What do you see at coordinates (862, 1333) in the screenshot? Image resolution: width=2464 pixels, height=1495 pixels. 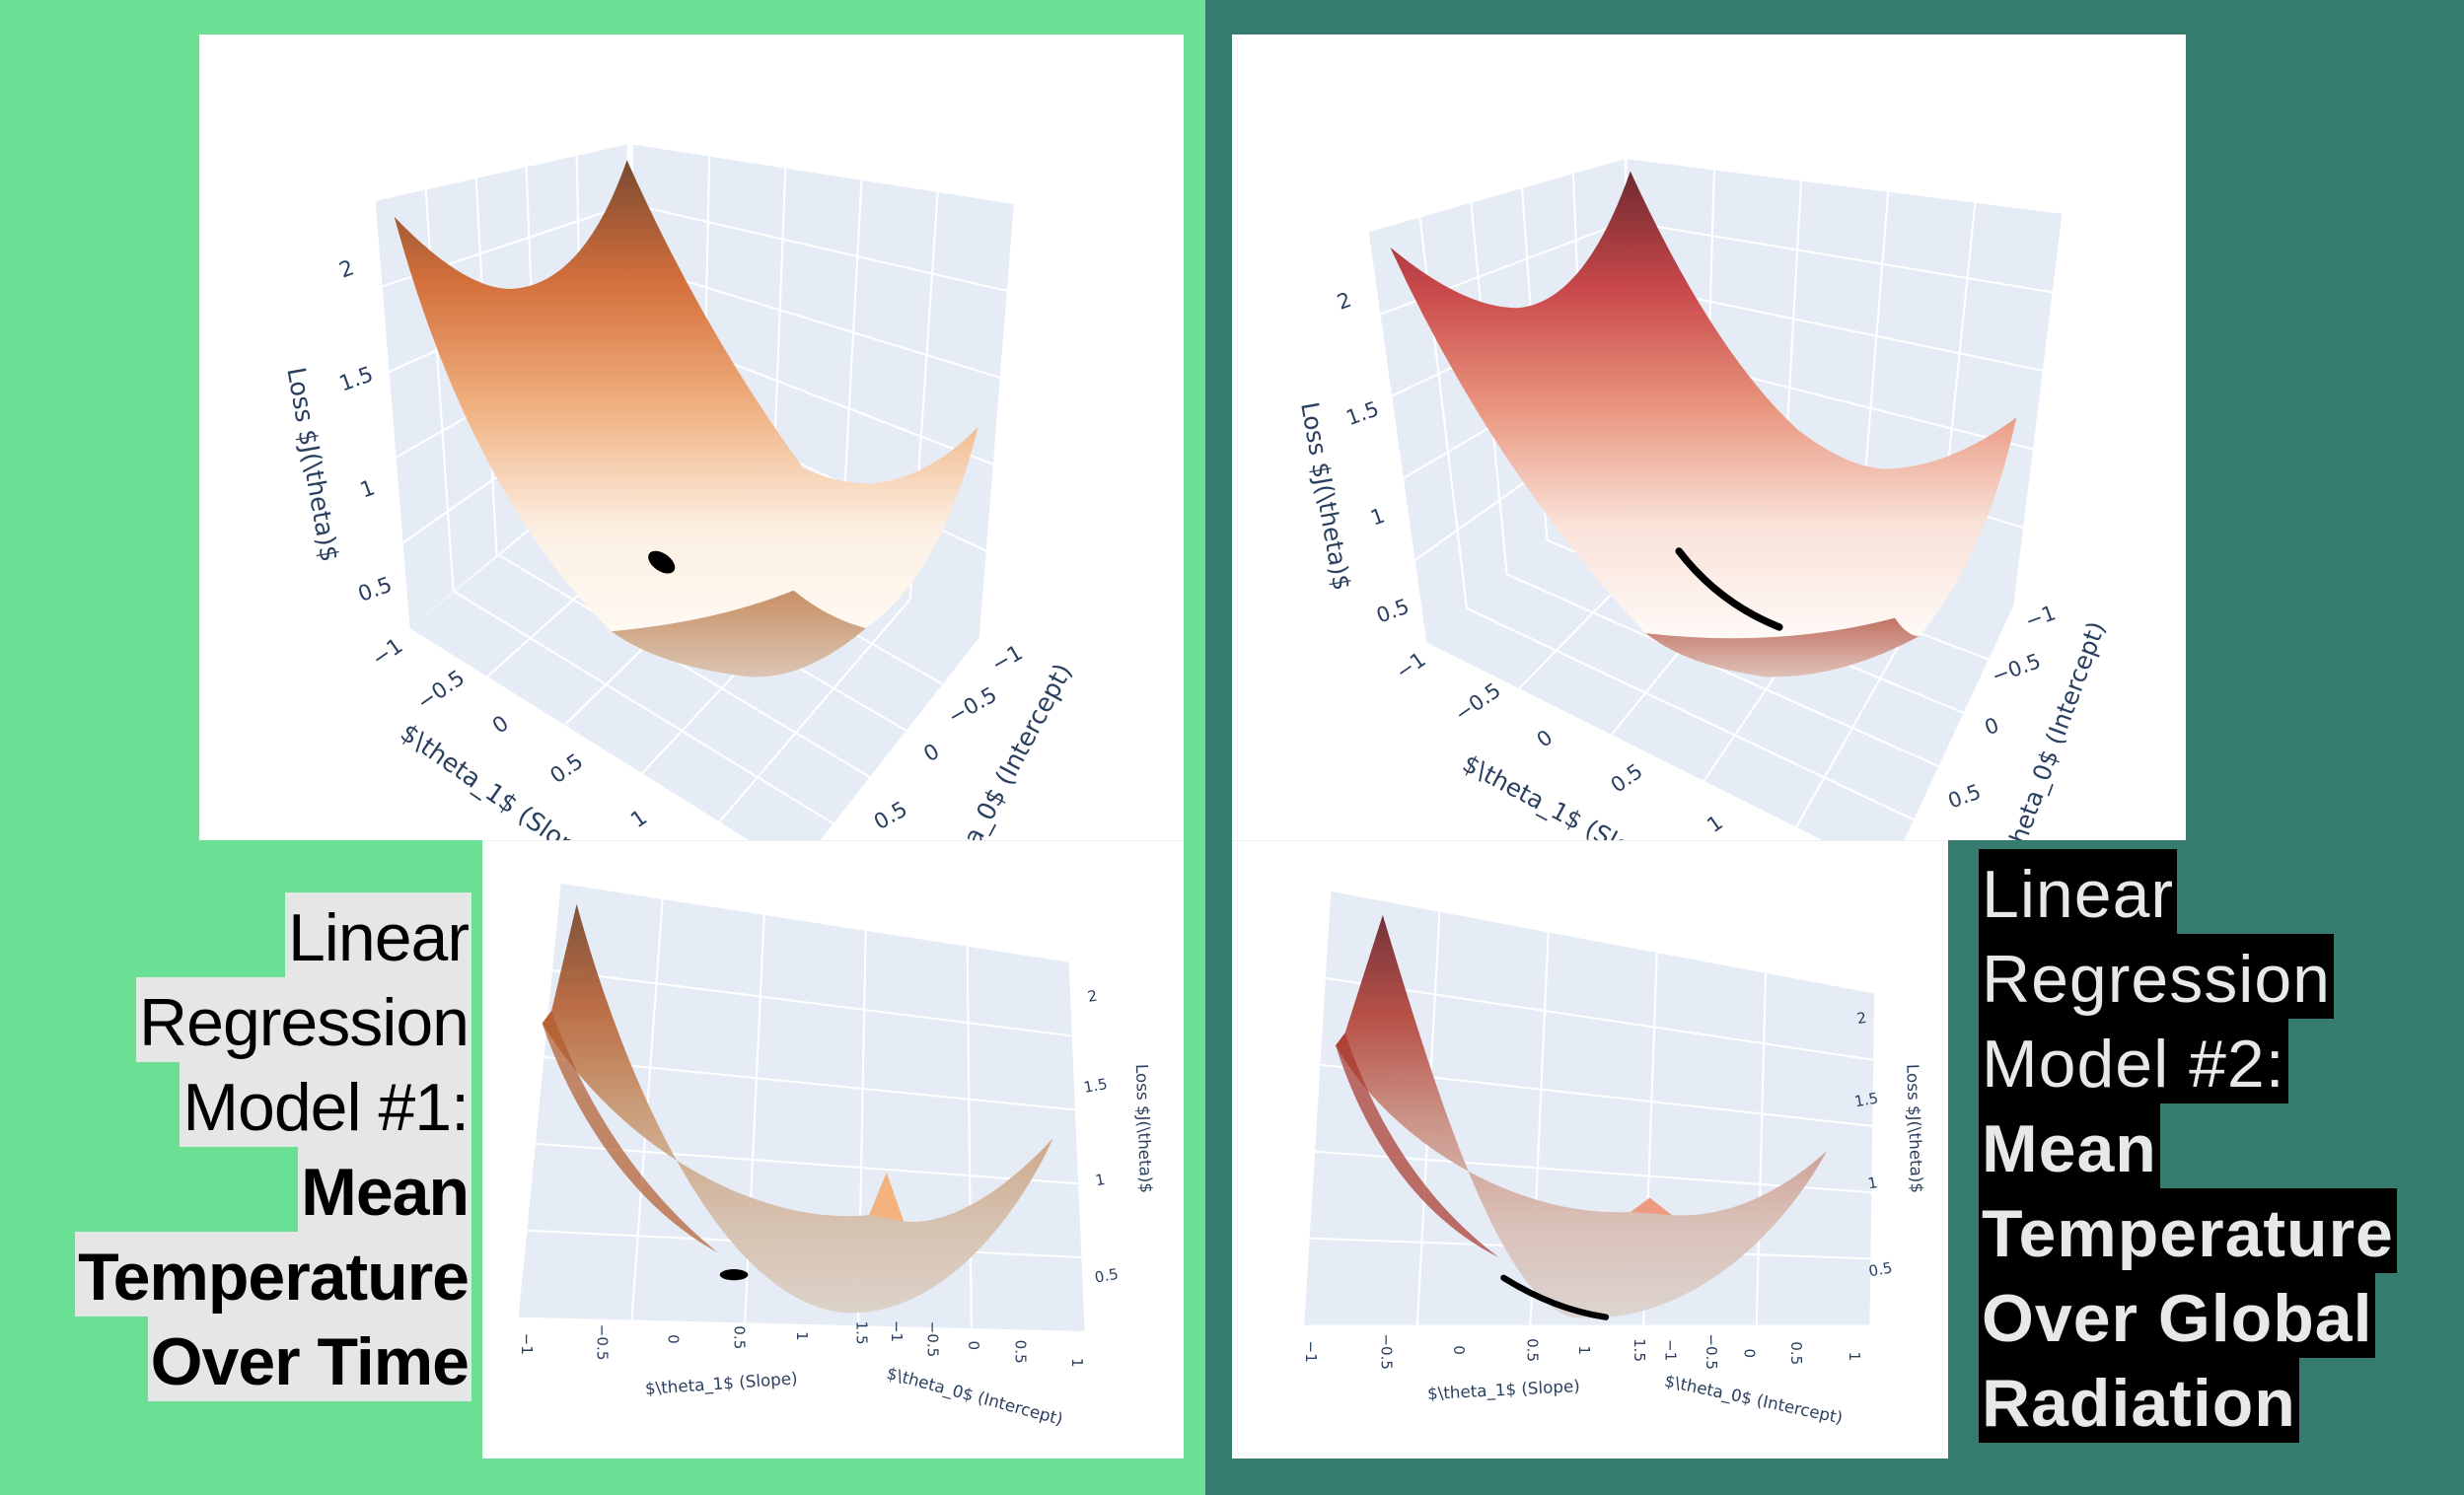 I see `slope-tick-label: 1.5` at bounding box center [862, 1333].